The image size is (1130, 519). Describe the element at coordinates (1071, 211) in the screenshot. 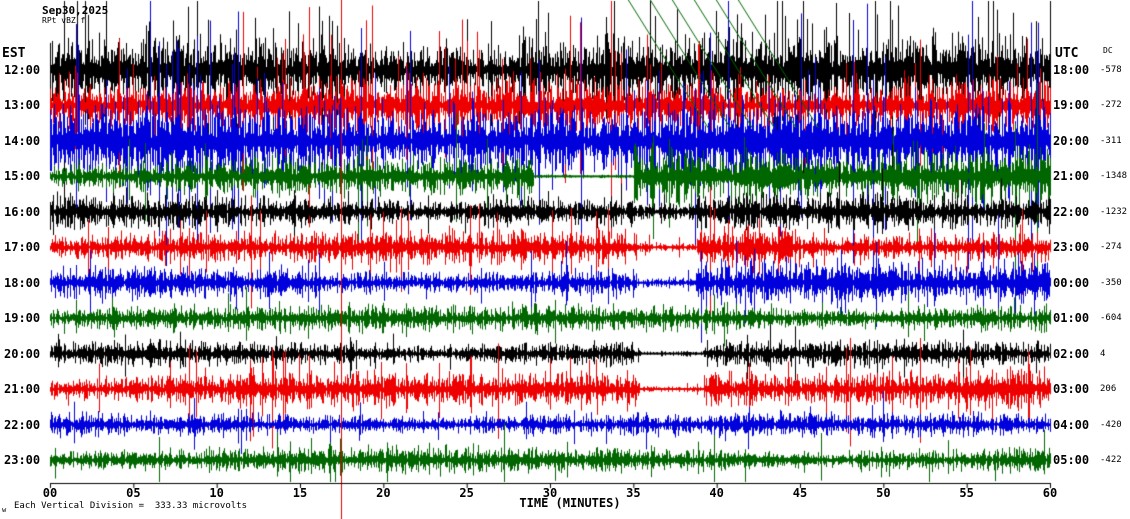

I see `utc-time-label: 22:00` at that location.